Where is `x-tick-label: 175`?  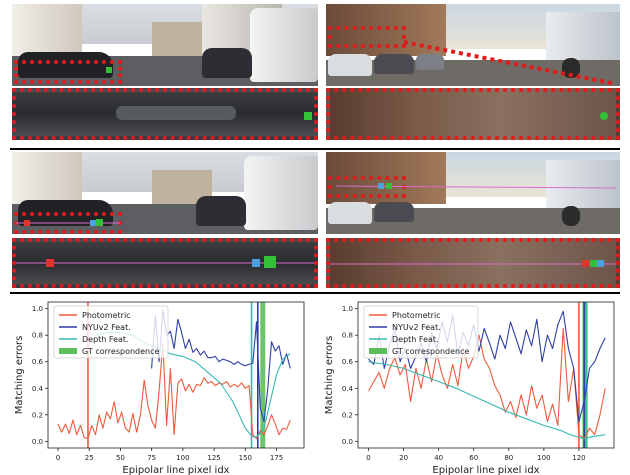 x-tick-label: 175 is located at coordinates (276, 458).